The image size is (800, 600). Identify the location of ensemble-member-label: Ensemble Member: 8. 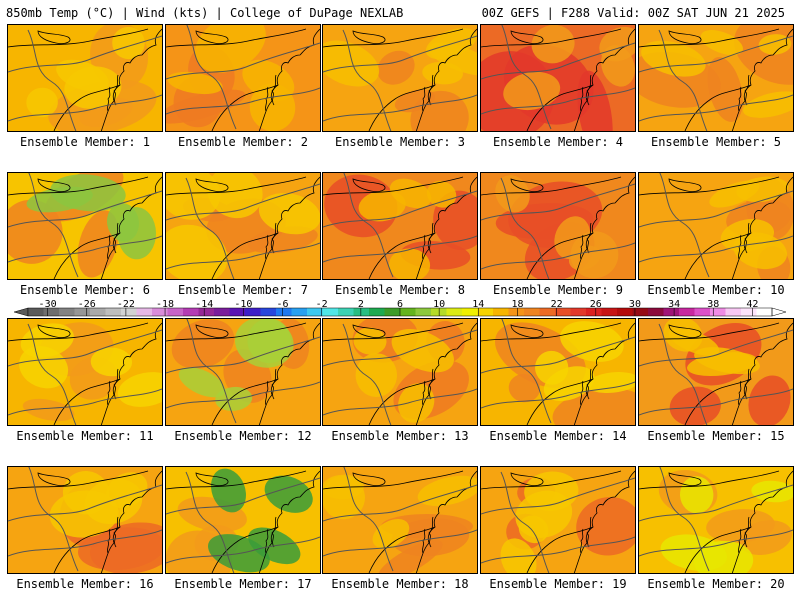
(400, 290).